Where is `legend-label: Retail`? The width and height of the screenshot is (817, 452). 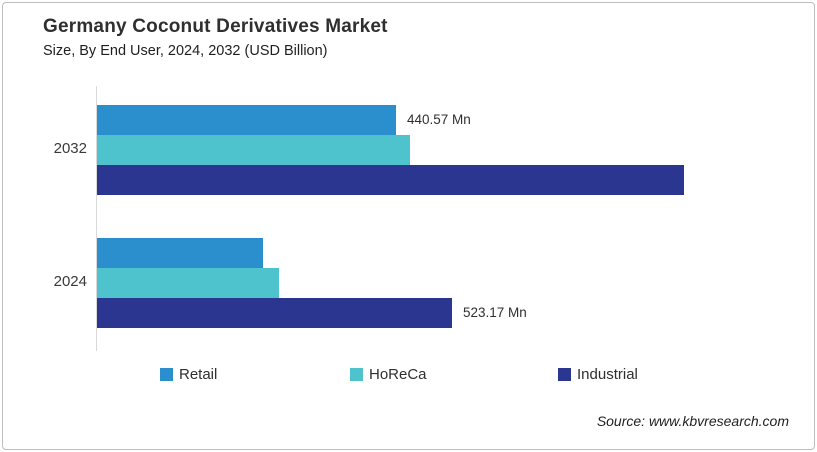
legend-label: Retail is located at coordinates (198, 374).